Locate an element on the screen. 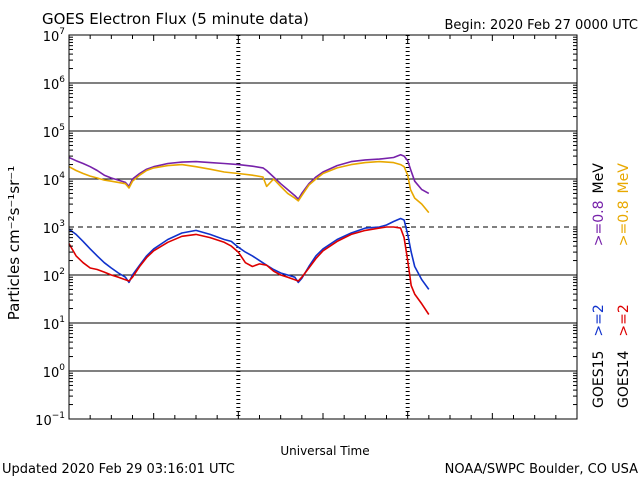 The height and width of the screenshot is (484, 640). y-tick-label: 10⁵ is located at coordinates (54, 132).